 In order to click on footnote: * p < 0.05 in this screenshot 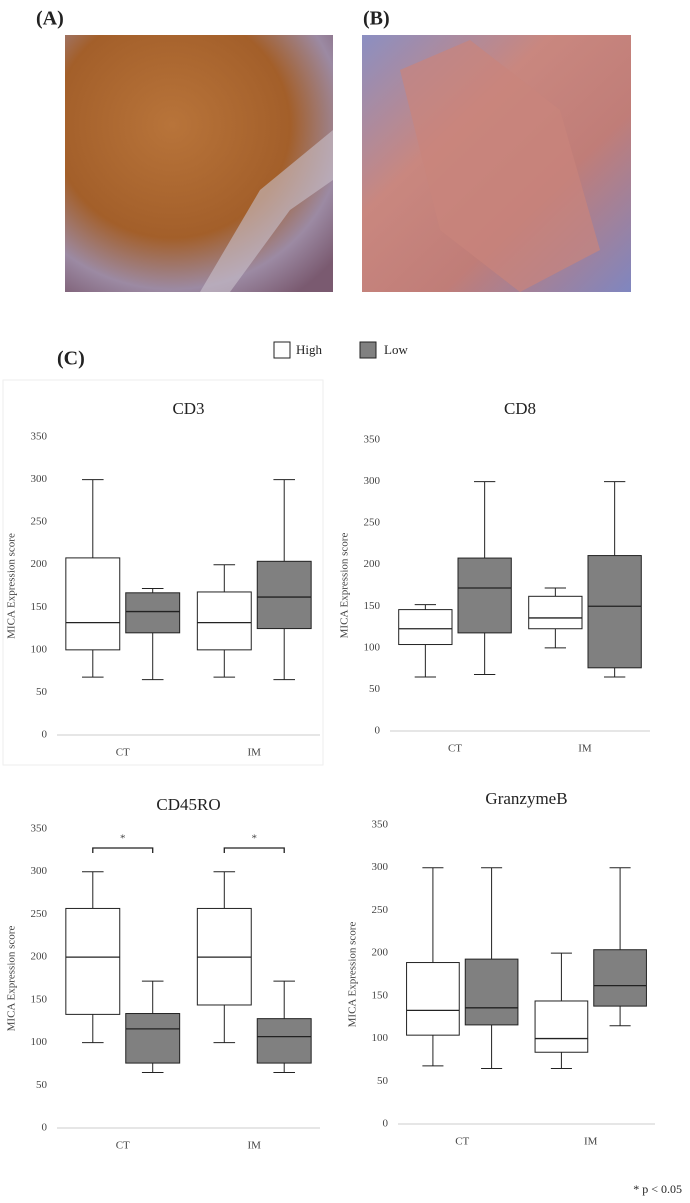, I will do `click(657, 1189)`.